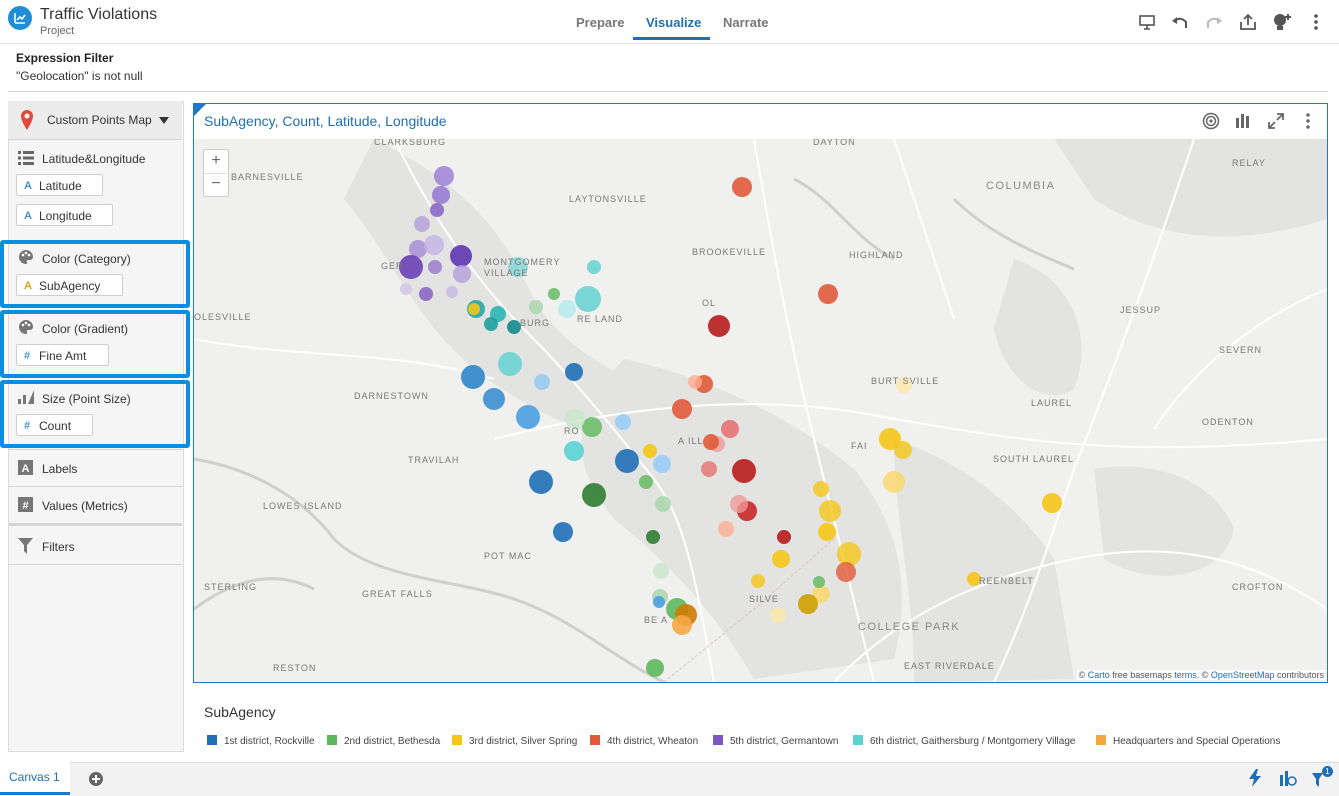 Image resolution: width=1339 pixels, height=796 pixels. What do you see at coordinates (674, 22) in the screenshot?
I see `tab-visualize: Visualize` at bounding box center [674, 22].